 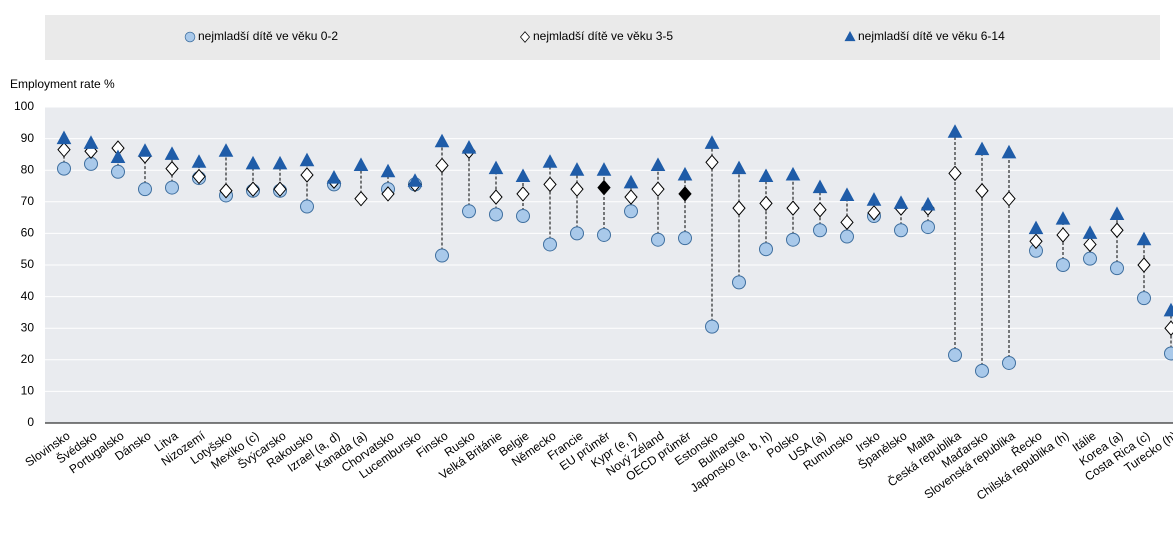 What do you see at coordinates (62, 84) in the screenshot?
I see `y-axis-label: Employment rate %` at bounding box center [62, 84].